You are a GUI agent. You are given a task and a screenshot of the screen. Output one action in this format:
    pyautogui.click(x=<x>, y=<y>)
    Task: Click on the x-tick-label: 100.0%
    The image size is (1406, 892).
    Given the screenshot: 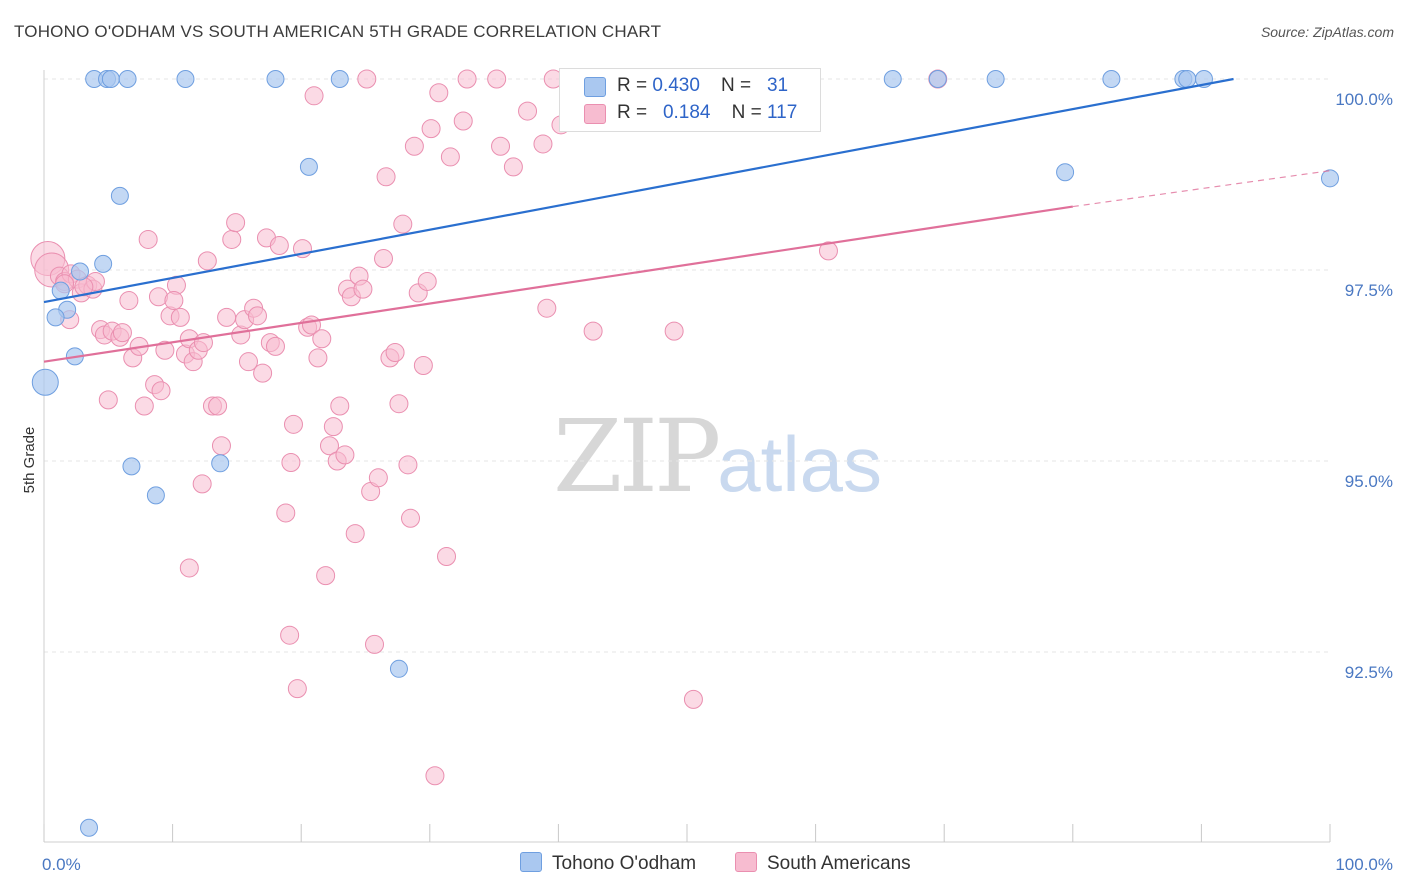 What is the action you would take?
    pyautogui.click(x=1364, y=864)
    